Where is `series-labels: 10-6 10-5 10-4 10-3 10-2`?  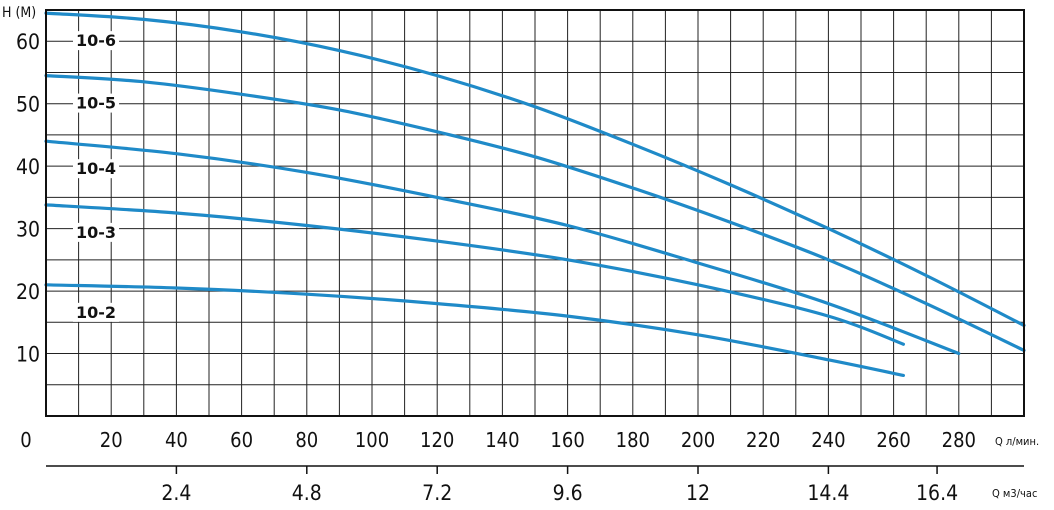
series-labels: 10-6 10-5 10-4 10-3 10-2 is located at coordinates (96, 176).